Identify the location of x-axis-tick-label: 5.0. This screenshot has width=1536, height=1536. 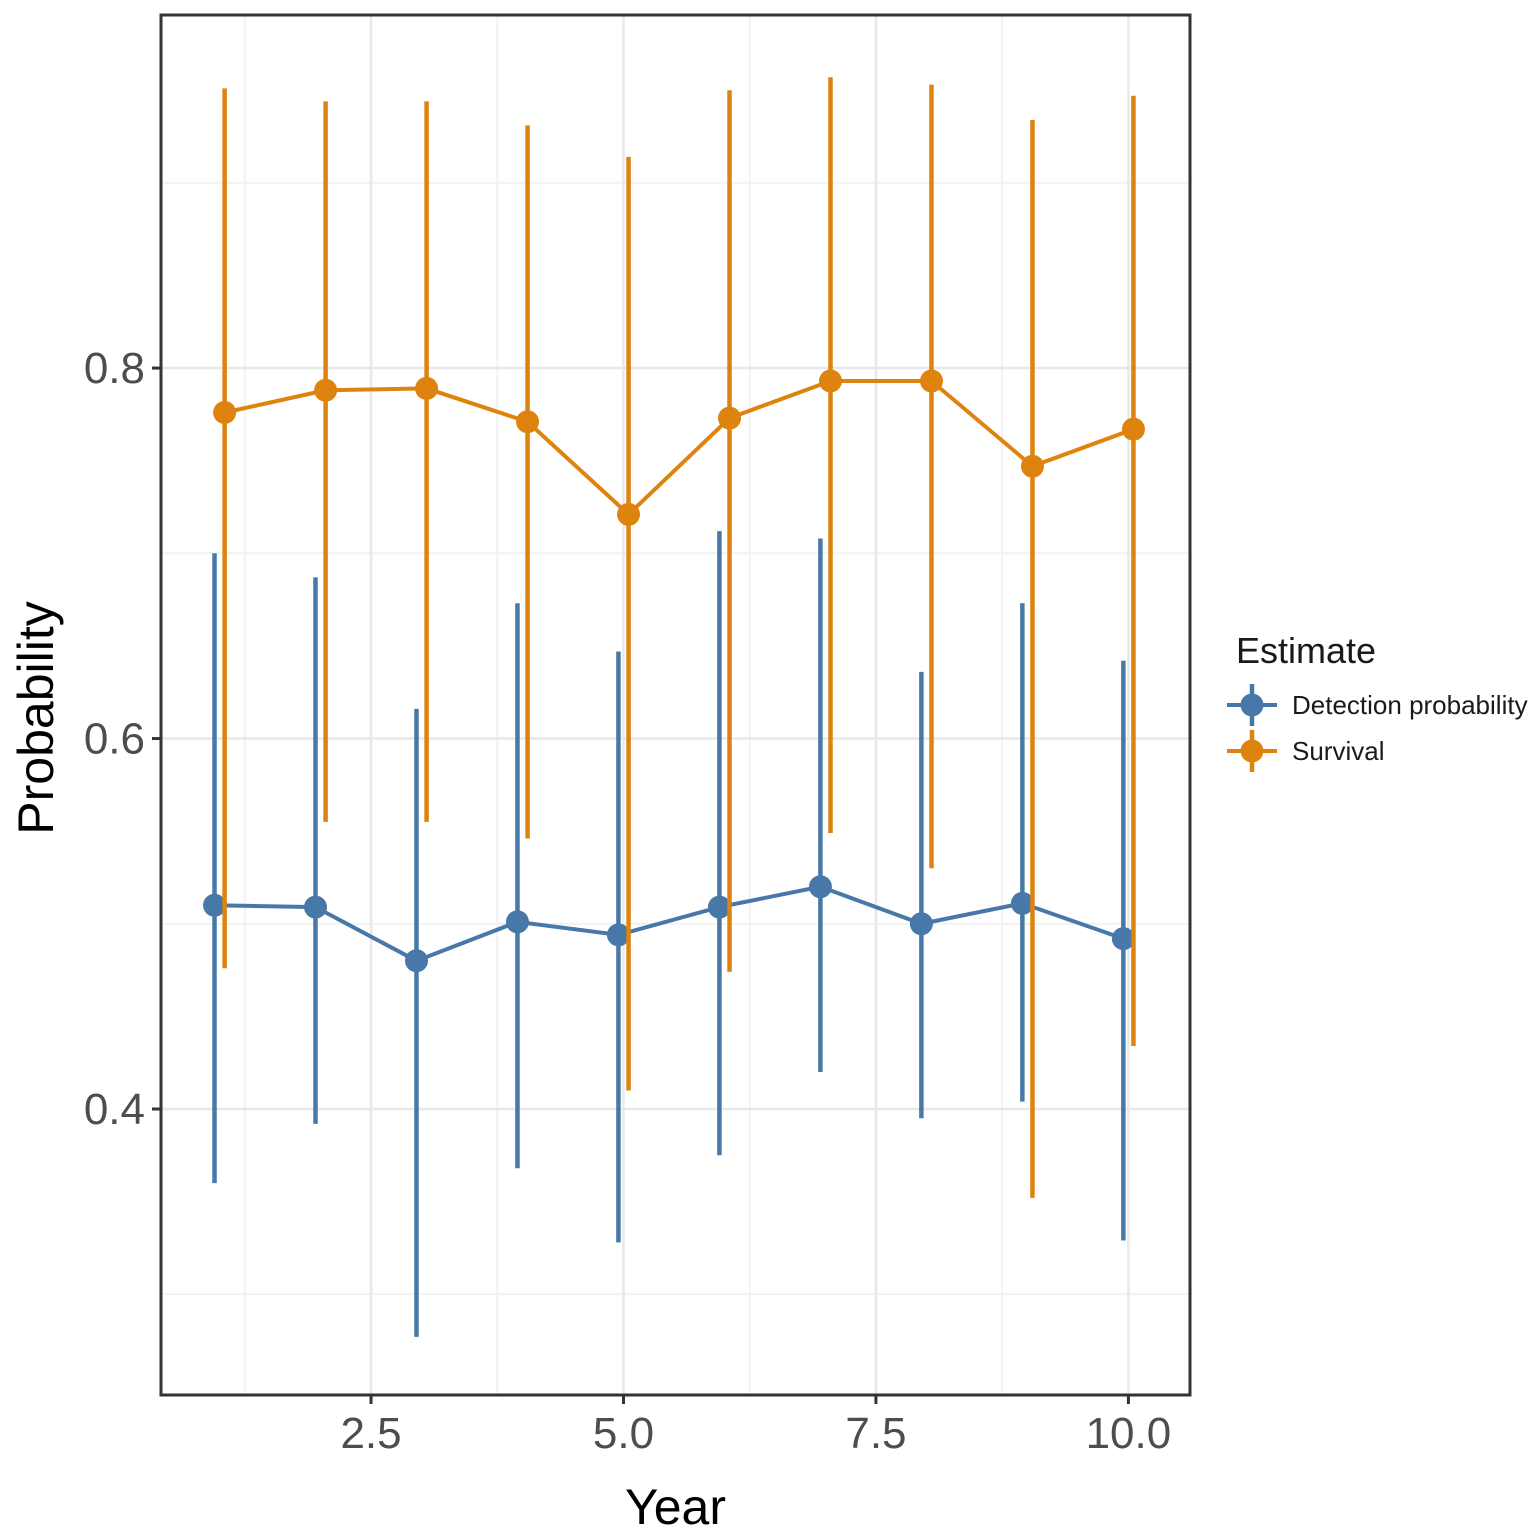
(623, 1433).